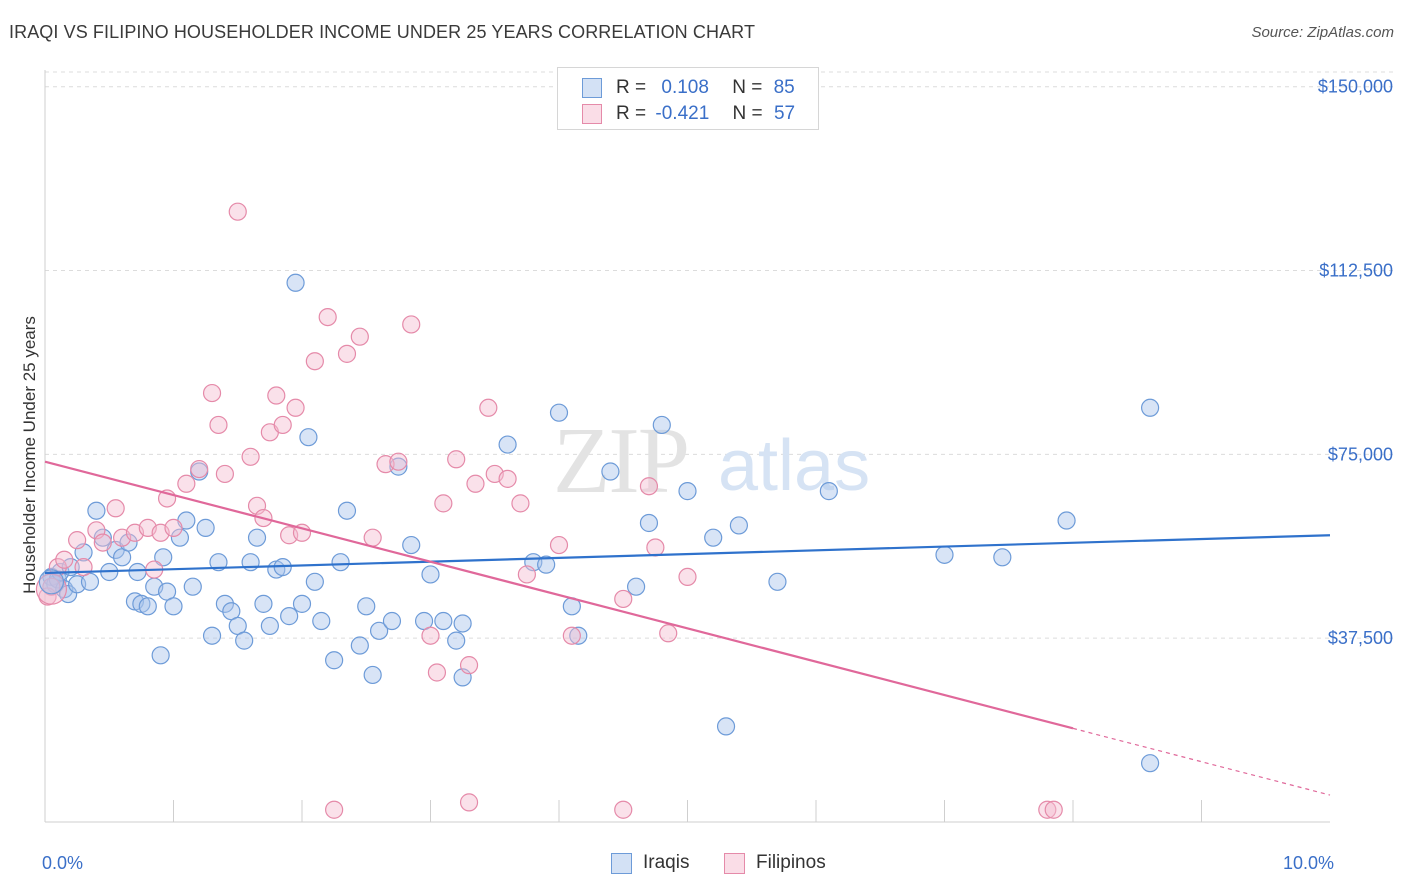 This screenshot has width=1406, height=892. What do you see at coordinates (1360, 638) in the screenshot?
I see `y-tick-label: $37,500` at bounding box center [1360, 638].